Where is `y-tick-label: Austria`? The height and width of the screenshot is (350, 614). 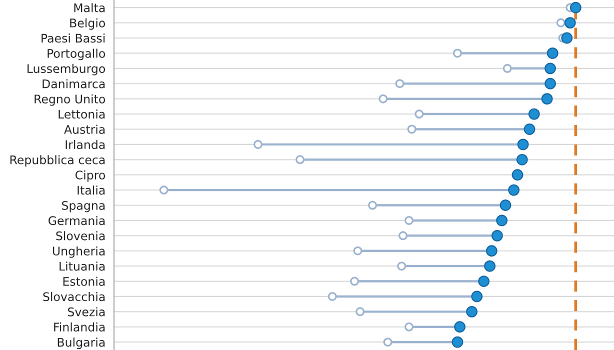
y-tick-label: Austria is located at coordinates (84, 129).